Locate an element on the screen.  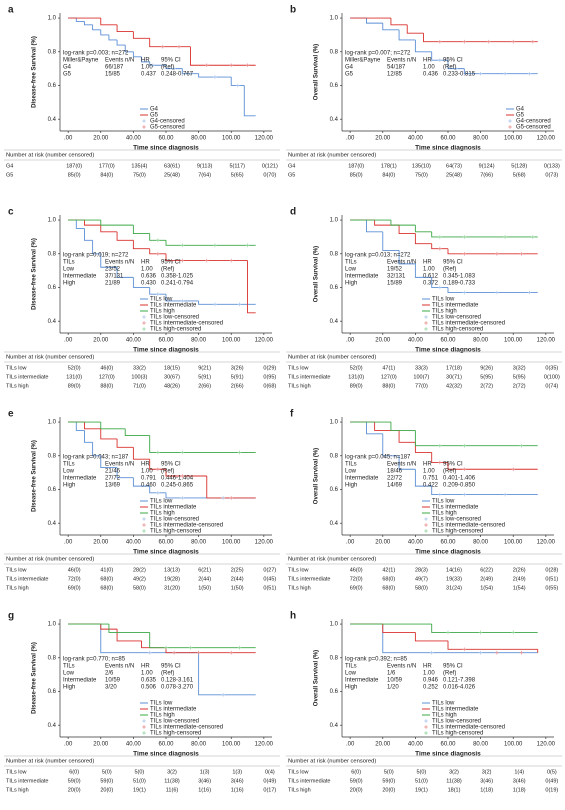
risk-cell: 46(0) is located at coordinates (74, 570).